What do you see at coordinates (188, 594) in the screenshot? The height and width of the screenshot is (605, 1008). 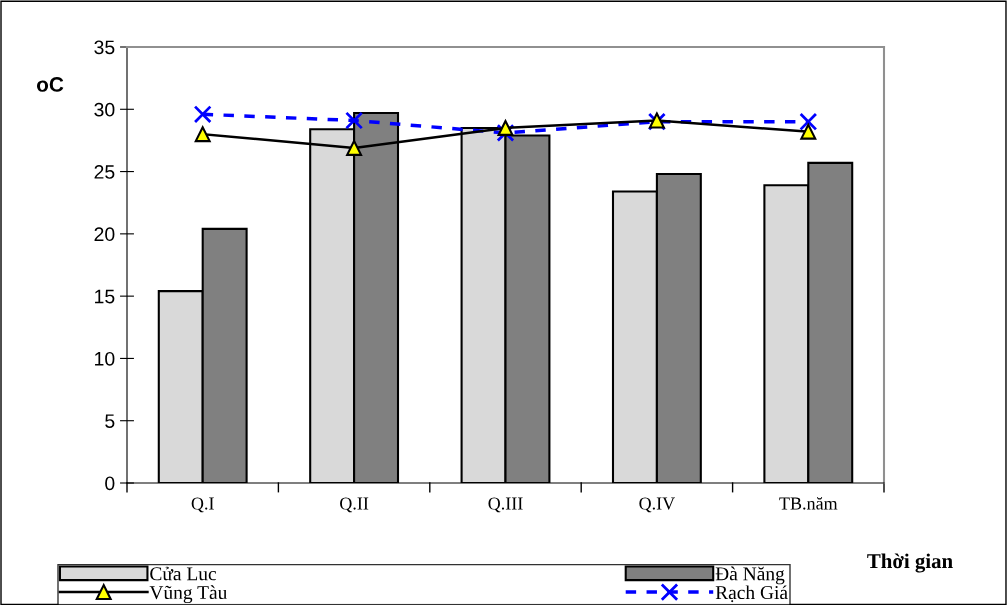 I see `legend-label: Vũng Tàu` at bounding box center [188, 594].